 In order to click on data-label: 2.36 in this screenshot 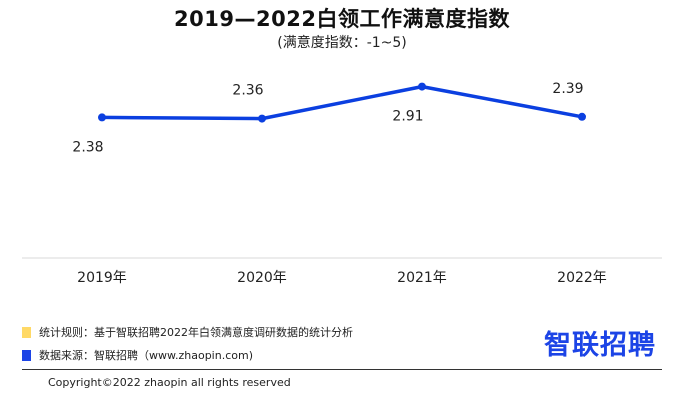, I will do `click(247, 91)`.